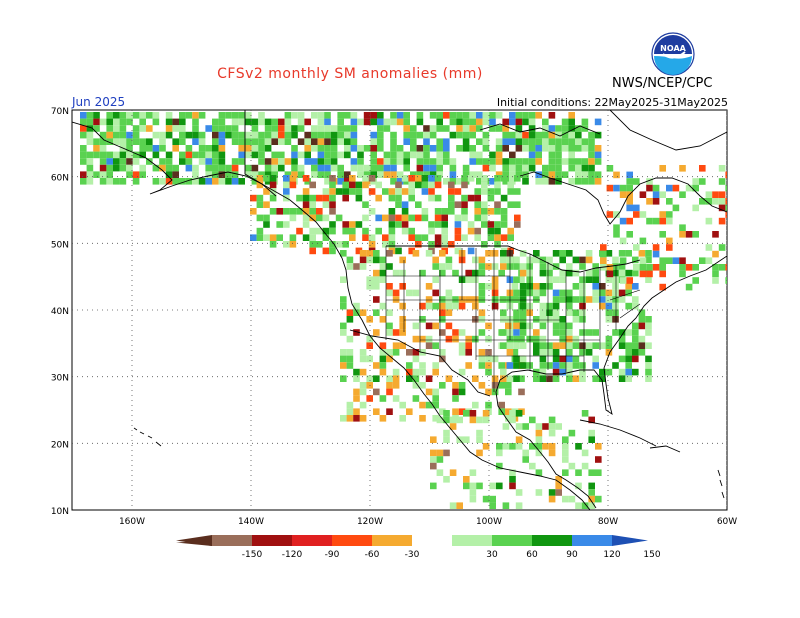  What do you see at coordinates (618, 433) in the screenshot?
I see `cuba-coast` at bounding box center [618, 433].